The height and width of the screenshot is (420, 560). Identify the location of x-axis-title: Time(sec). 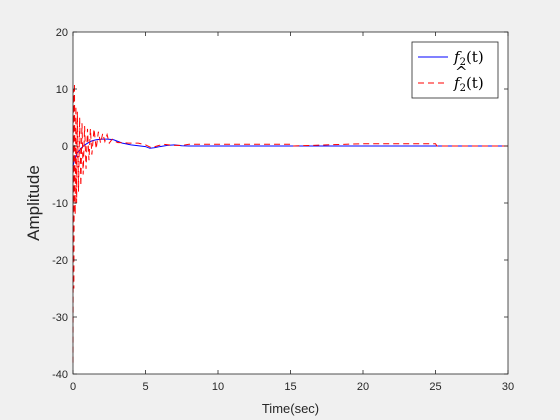
(290, 408).